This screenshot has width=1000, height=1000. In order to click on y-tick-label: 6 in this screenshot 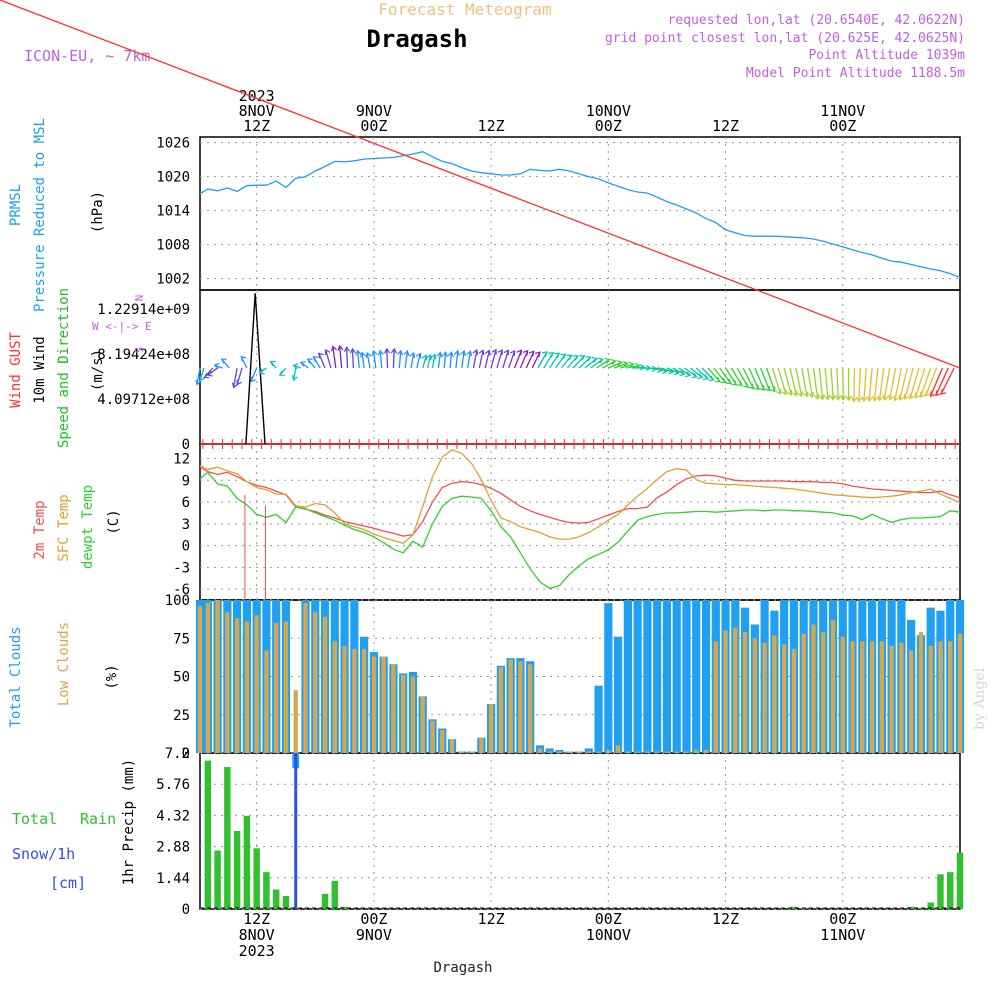, I will do `click(186, 503)`.